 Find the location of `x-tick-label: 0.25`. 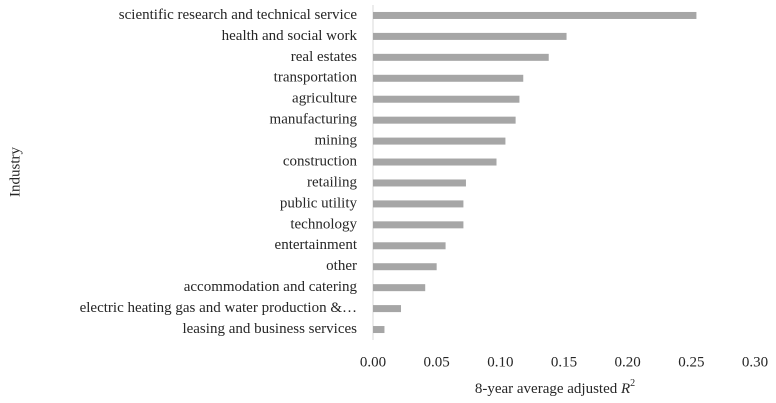

x-tick-label: 0.25 is located at coordinates (691, 362).